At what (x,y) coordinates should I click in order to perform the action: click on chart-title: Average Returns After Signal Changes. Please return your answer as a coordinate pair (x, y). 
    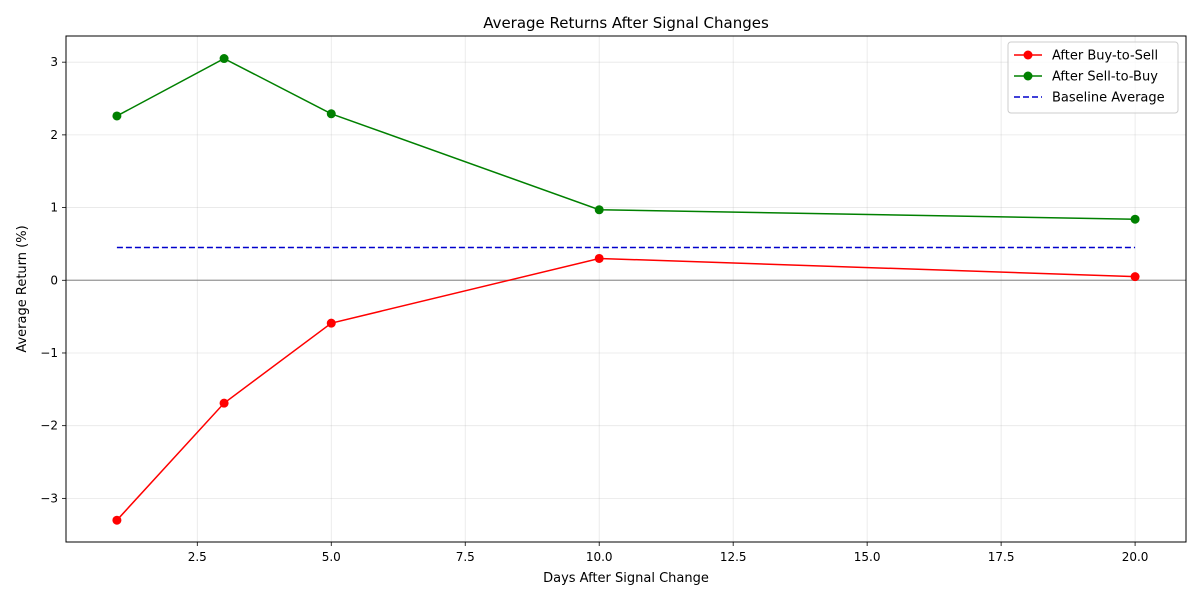
    Looking at the image, I should click on (626, 23).